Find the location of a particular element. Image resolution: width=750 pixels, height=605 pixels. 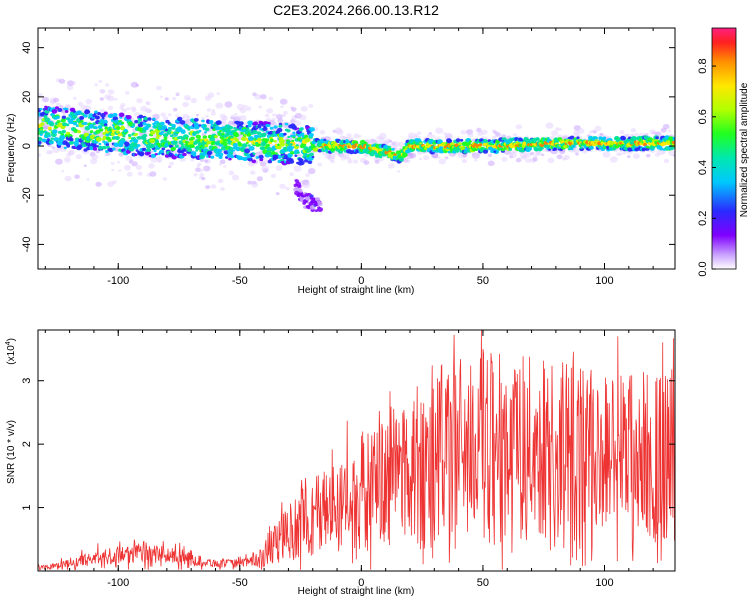

spectrogram-ytick-label: 0 is located at coordinates (27, 146).